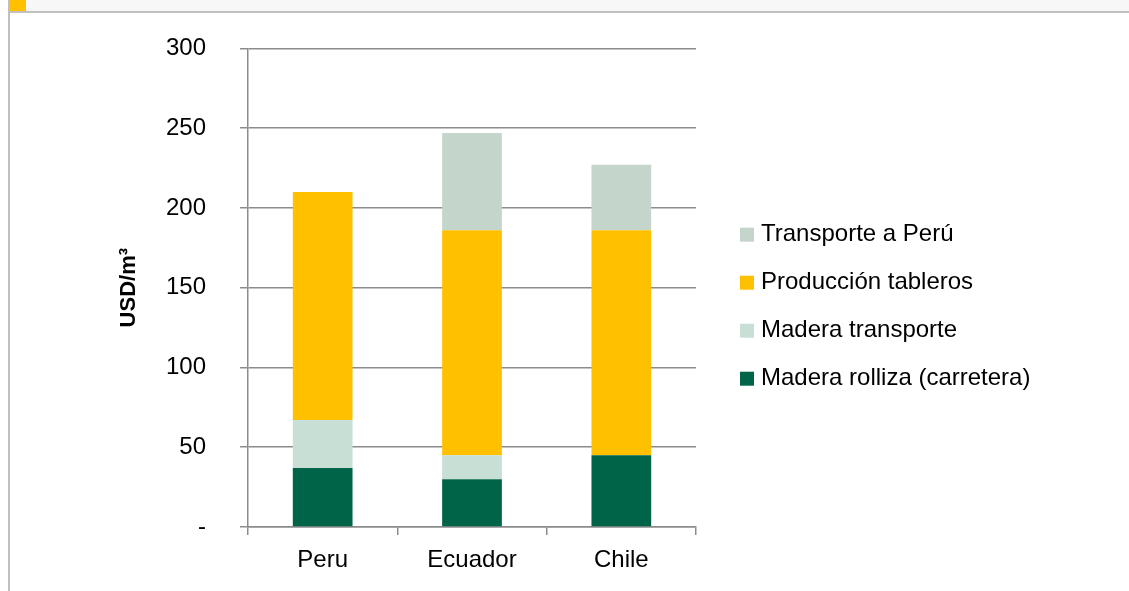  I want to click on y-tick-label: -, so click(202, 525).